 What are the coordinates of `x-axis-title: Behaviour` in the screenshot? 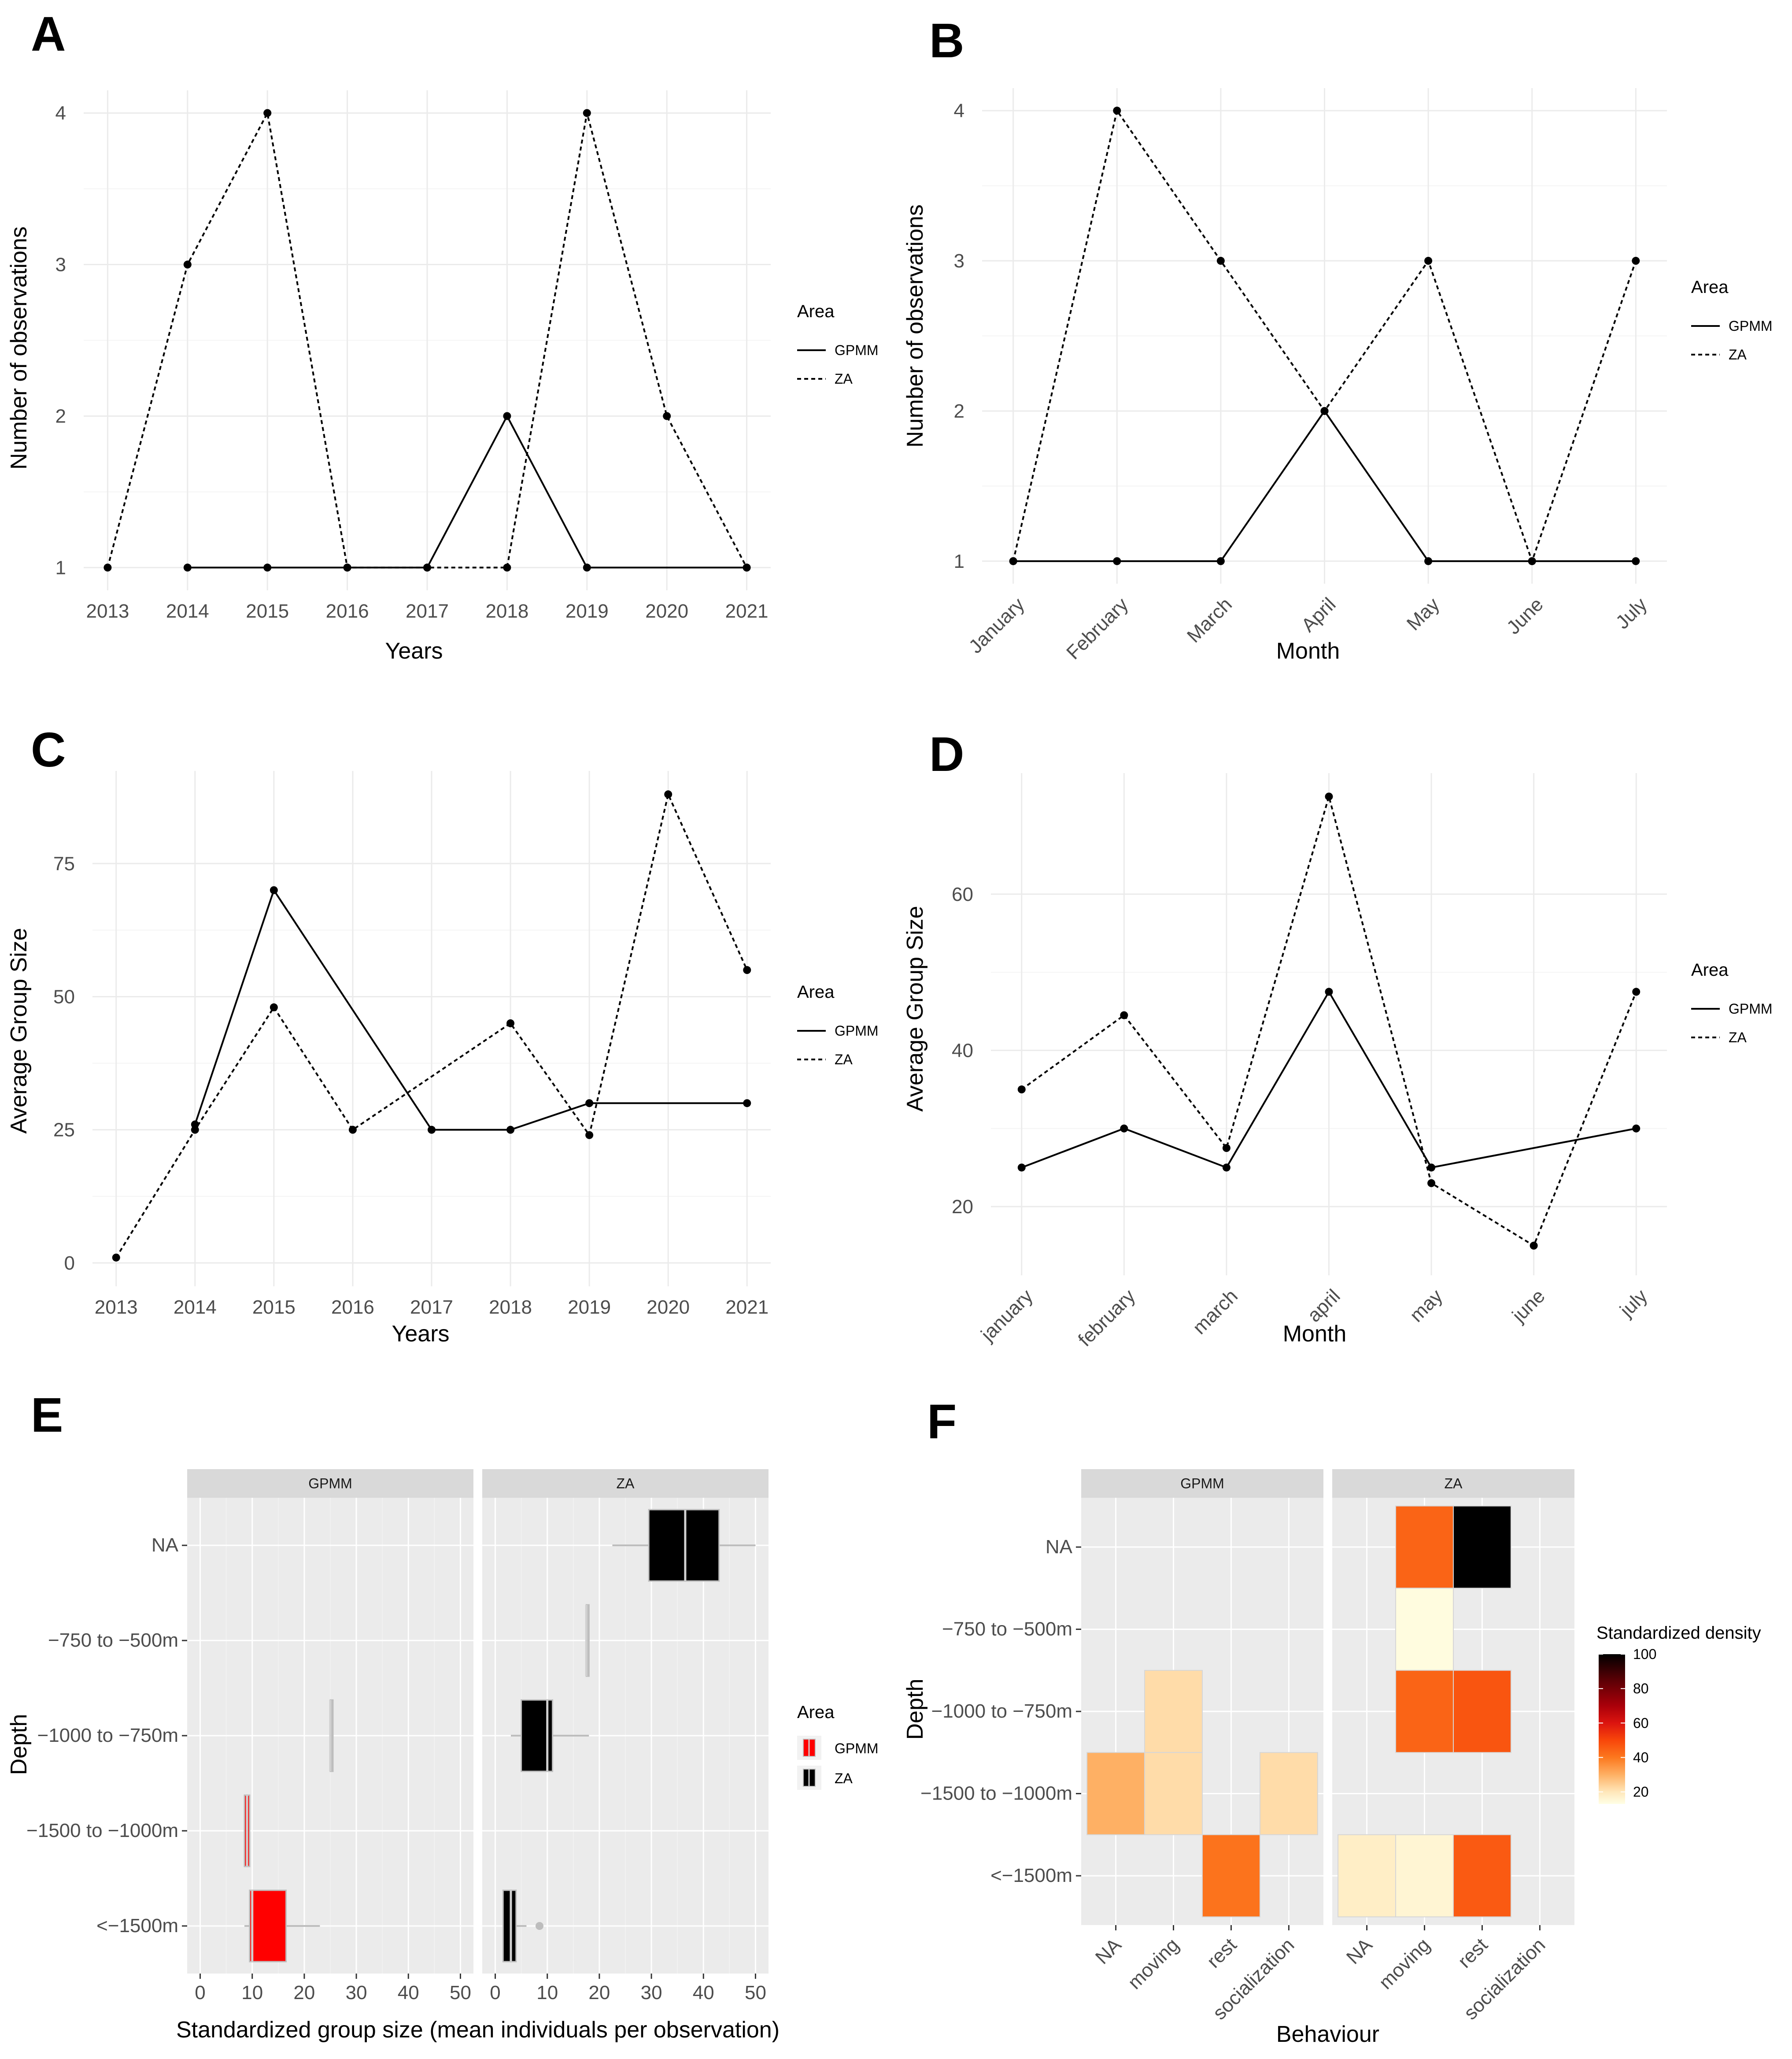 It's located at (1328, 2035).